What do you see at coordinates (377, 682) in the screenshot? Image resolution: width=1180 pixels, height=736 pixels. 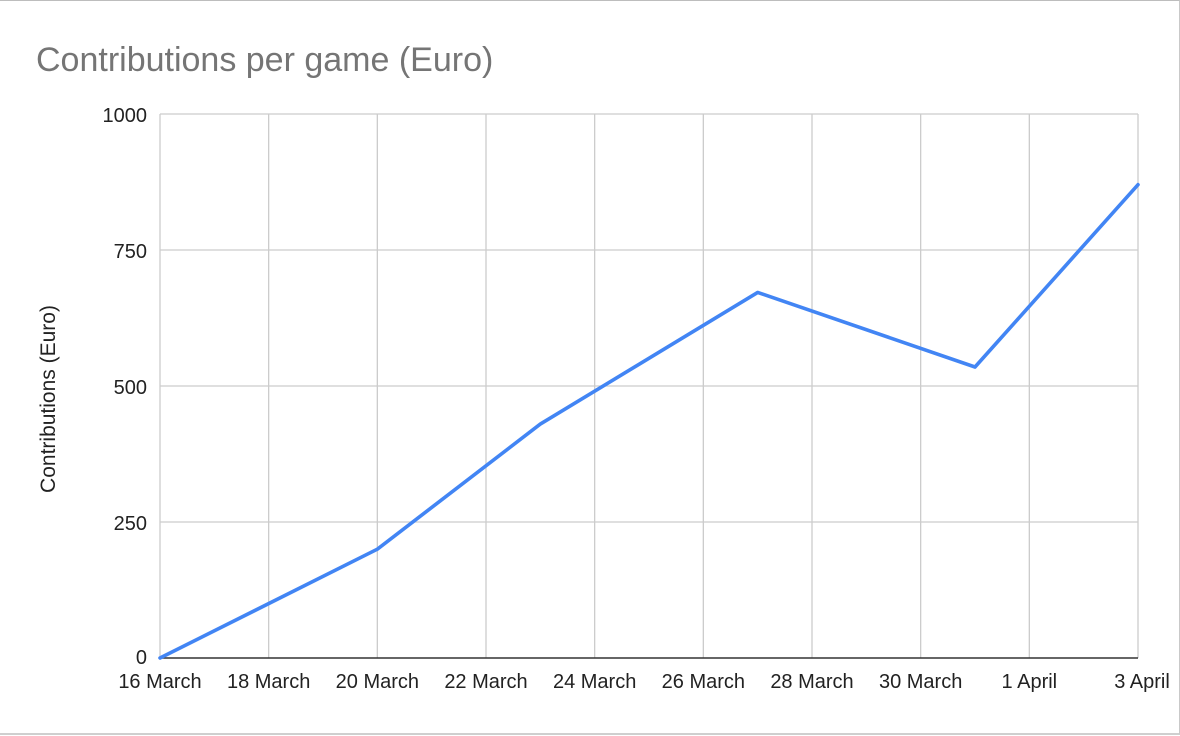 I see `x-tick-label: 20 March` at bounding box center [377, 682].